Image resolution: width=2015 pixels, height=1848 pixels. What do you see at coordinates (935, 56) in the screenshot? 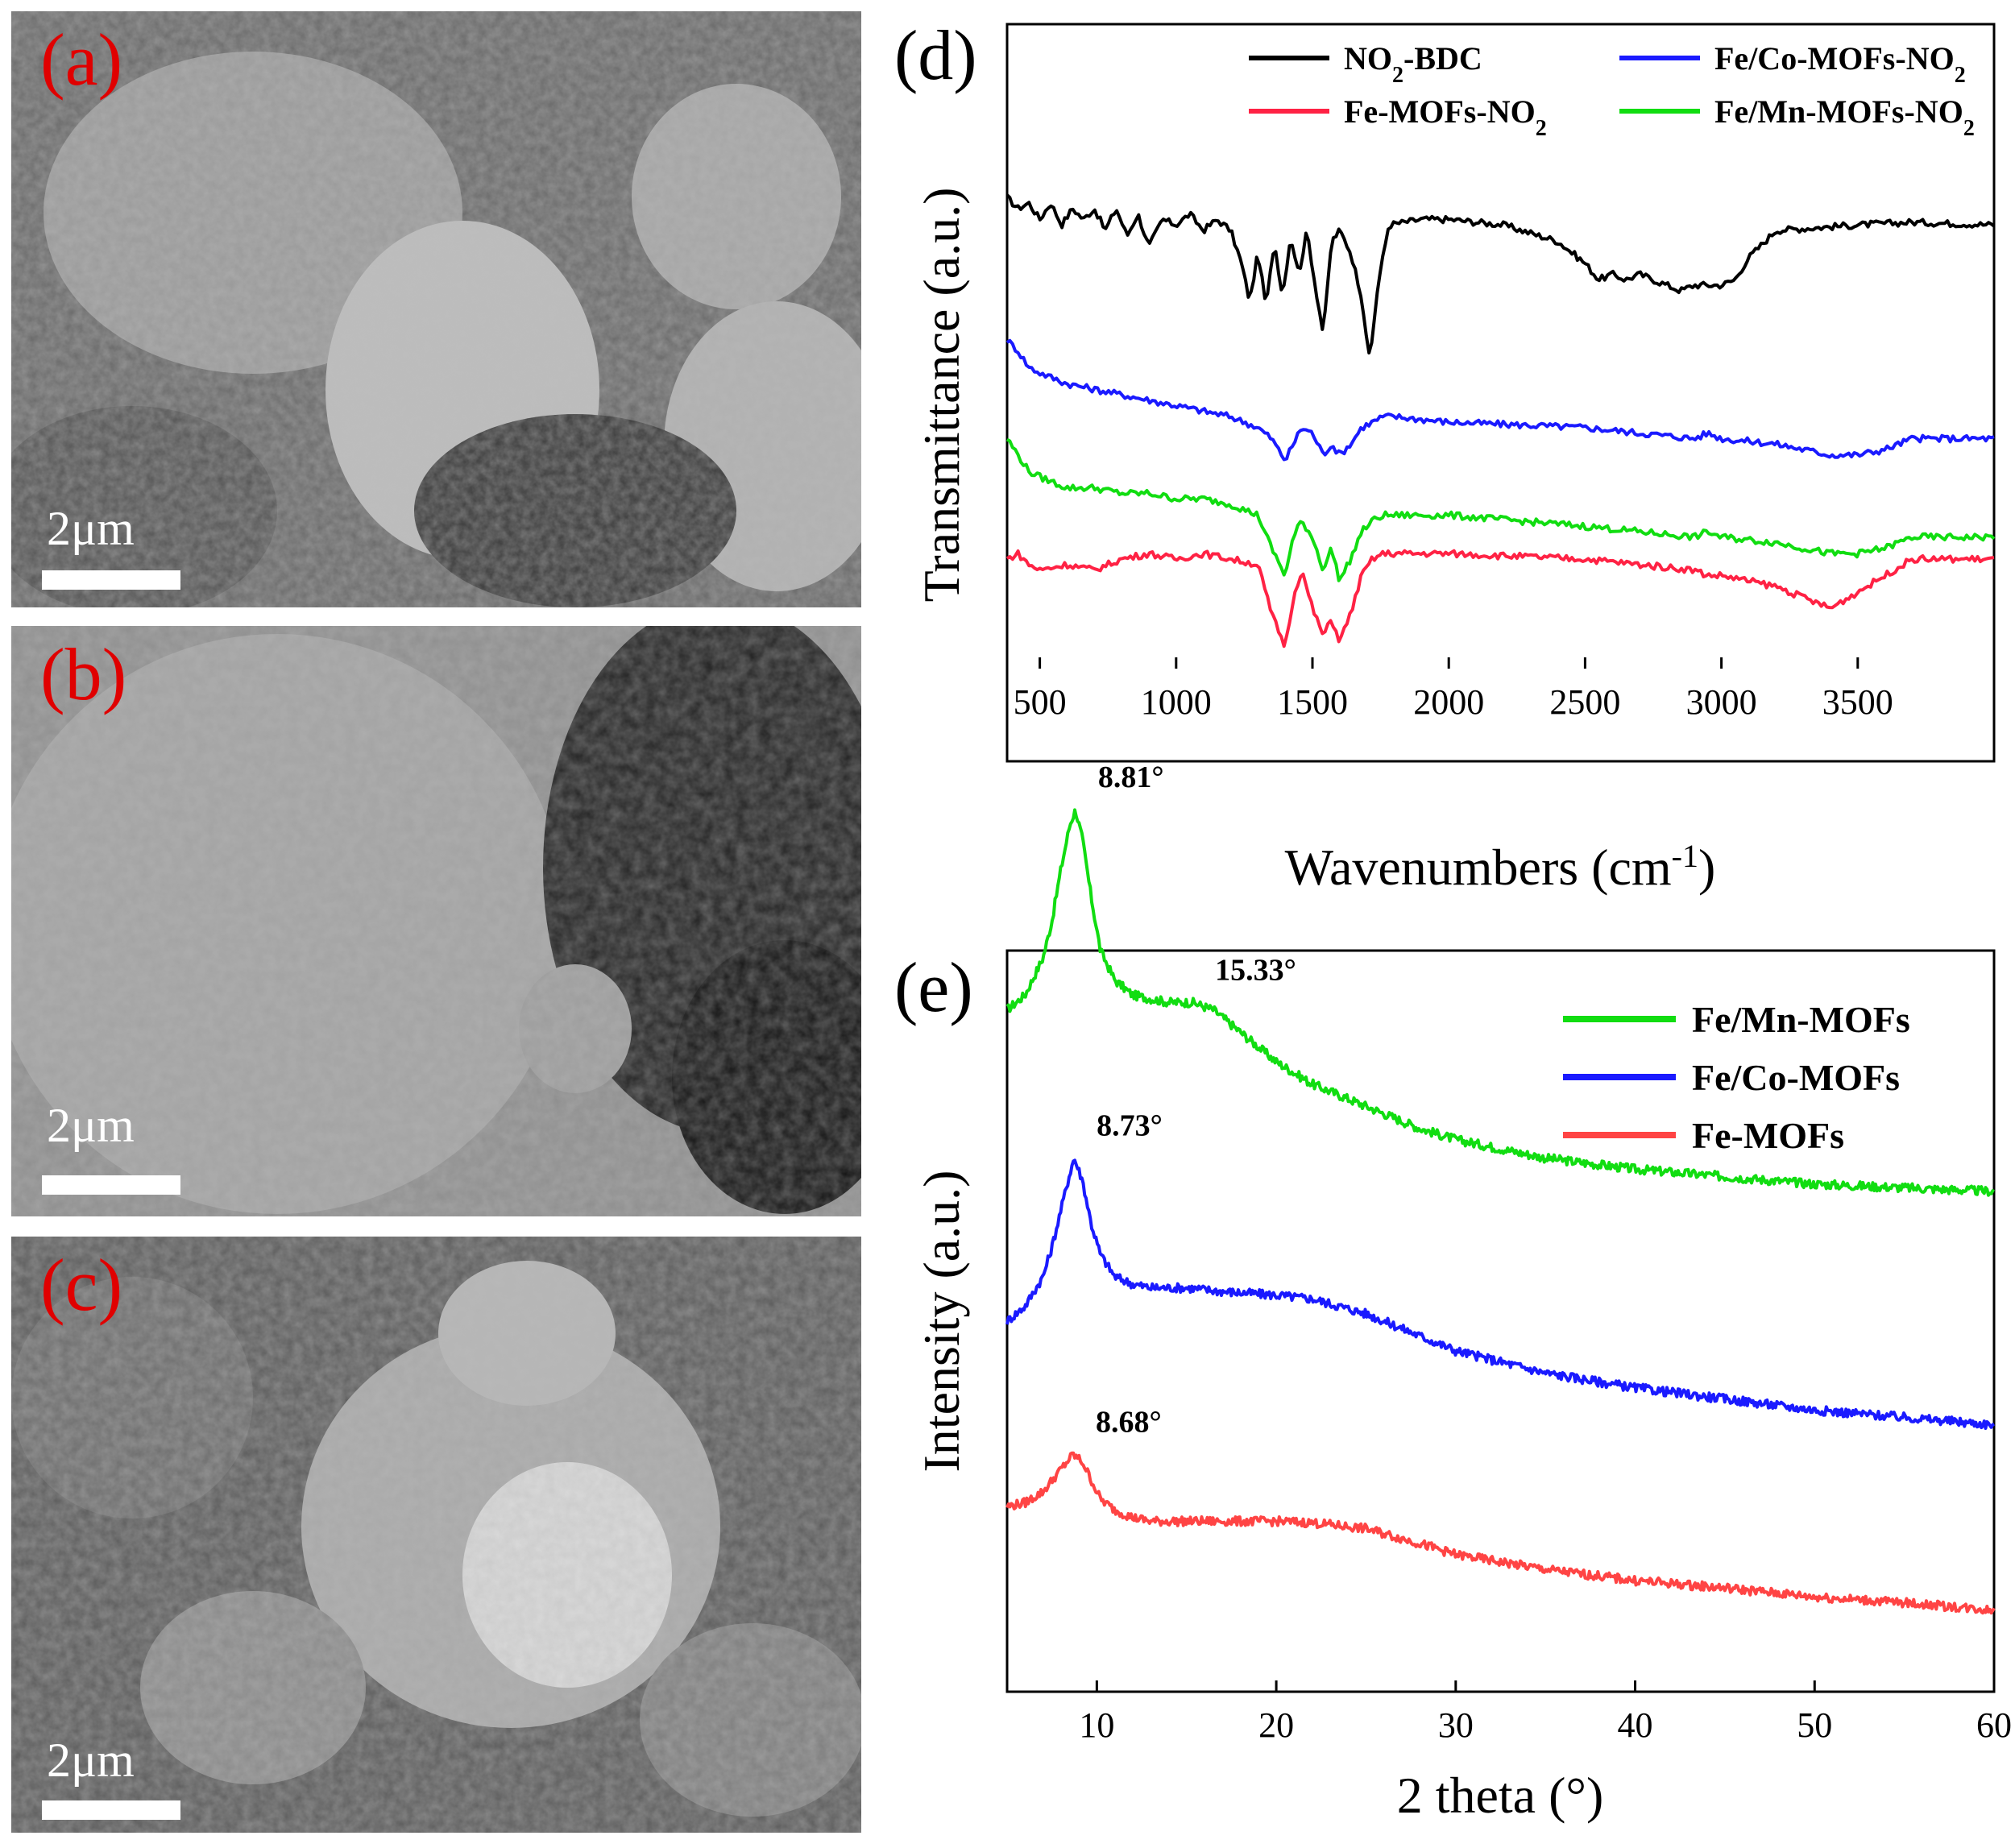
I see `chart-panel-label: (d)` at bounding box center [935, 56].